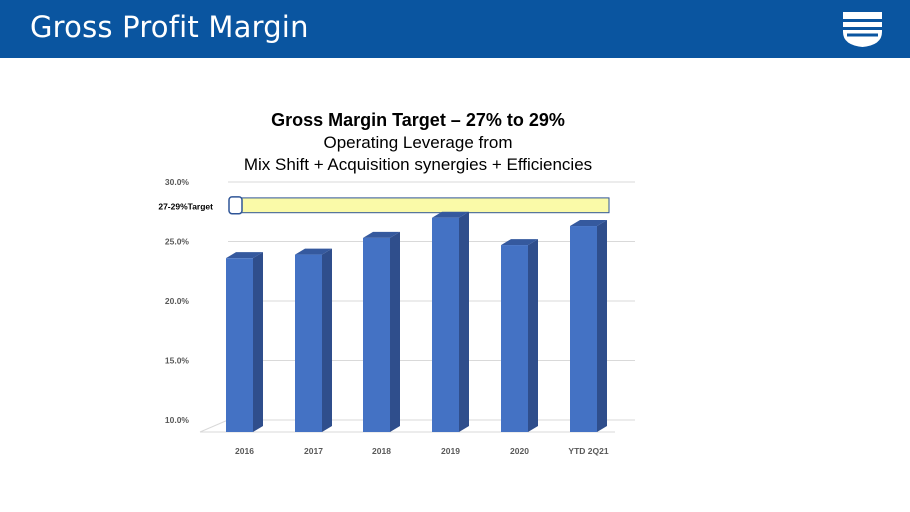 The image size is (910, 512). What do you see at coordinates (519, 451) in the screenshot?
I see `x-tick-label: 2020` at bounding box center [519, 451].